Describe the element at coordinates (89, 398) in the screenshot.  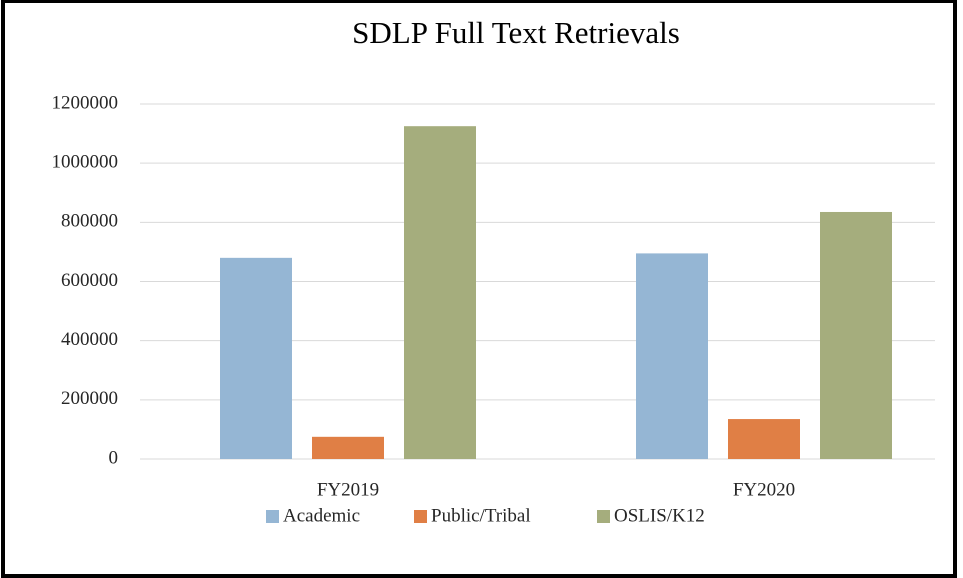
I see `y-tick-label: 200000` at that location.